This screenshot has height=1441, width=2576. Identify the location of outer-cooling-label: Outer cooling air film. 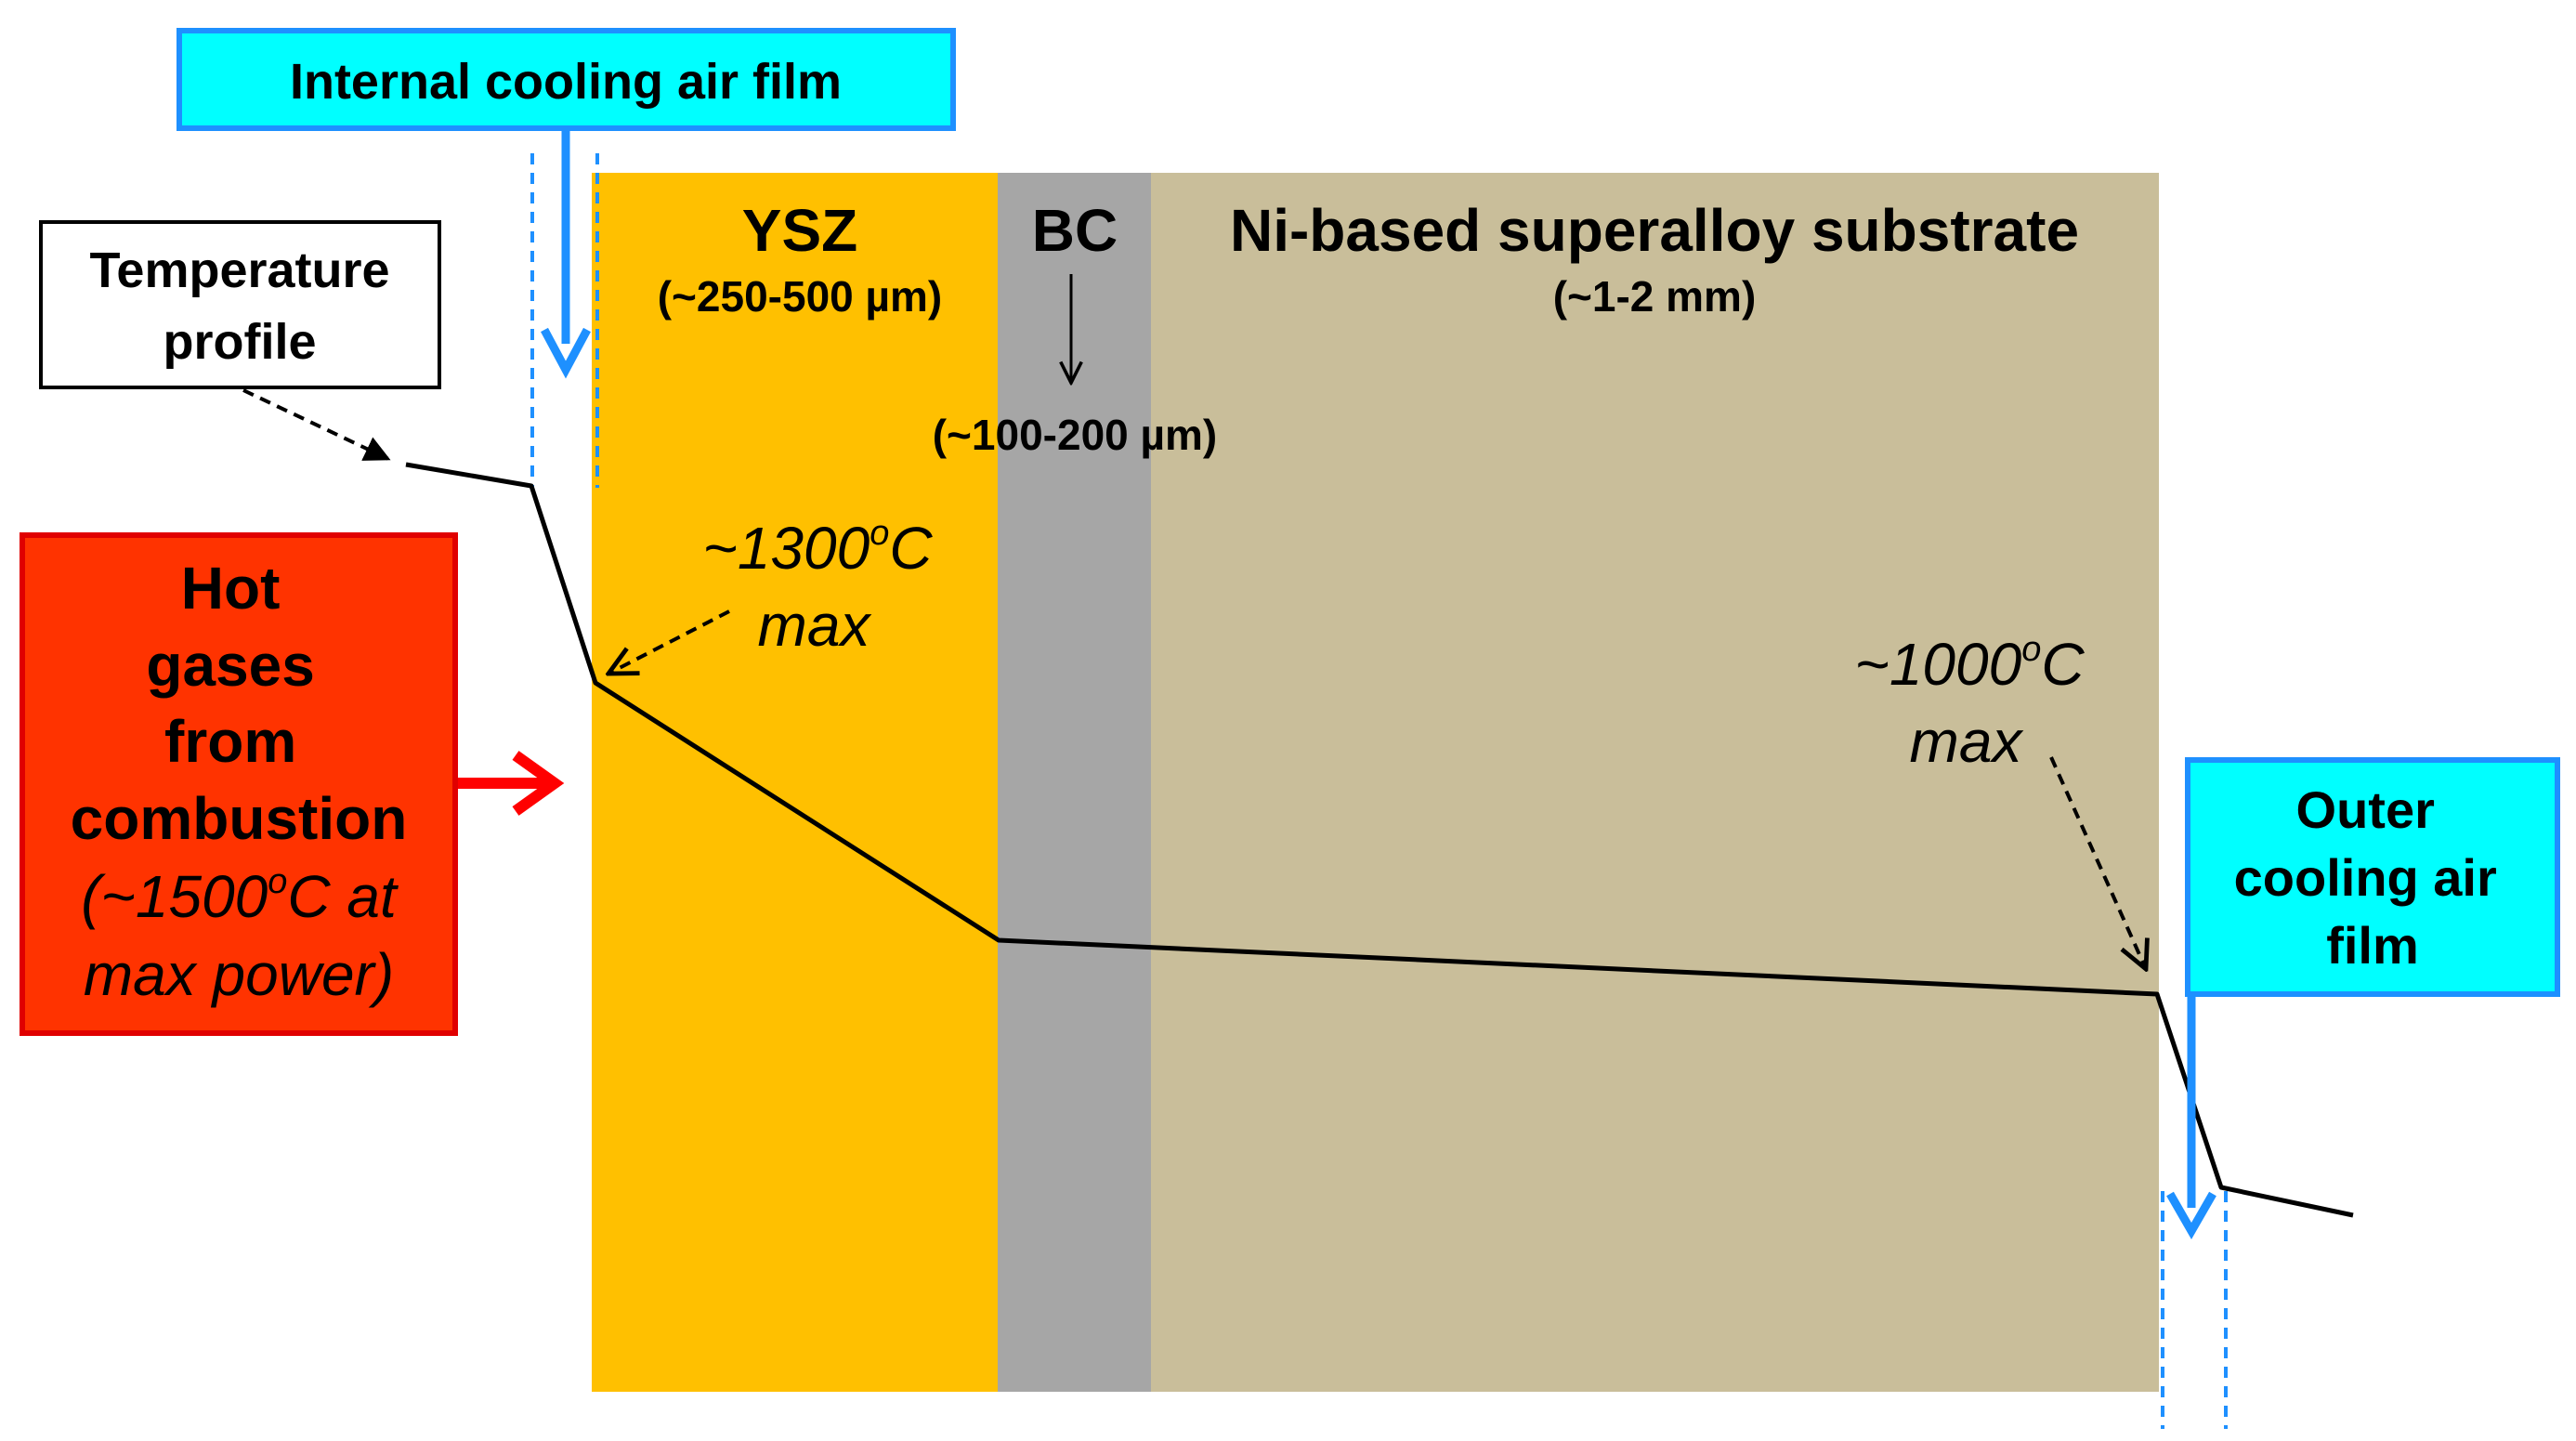
(2373, 877).